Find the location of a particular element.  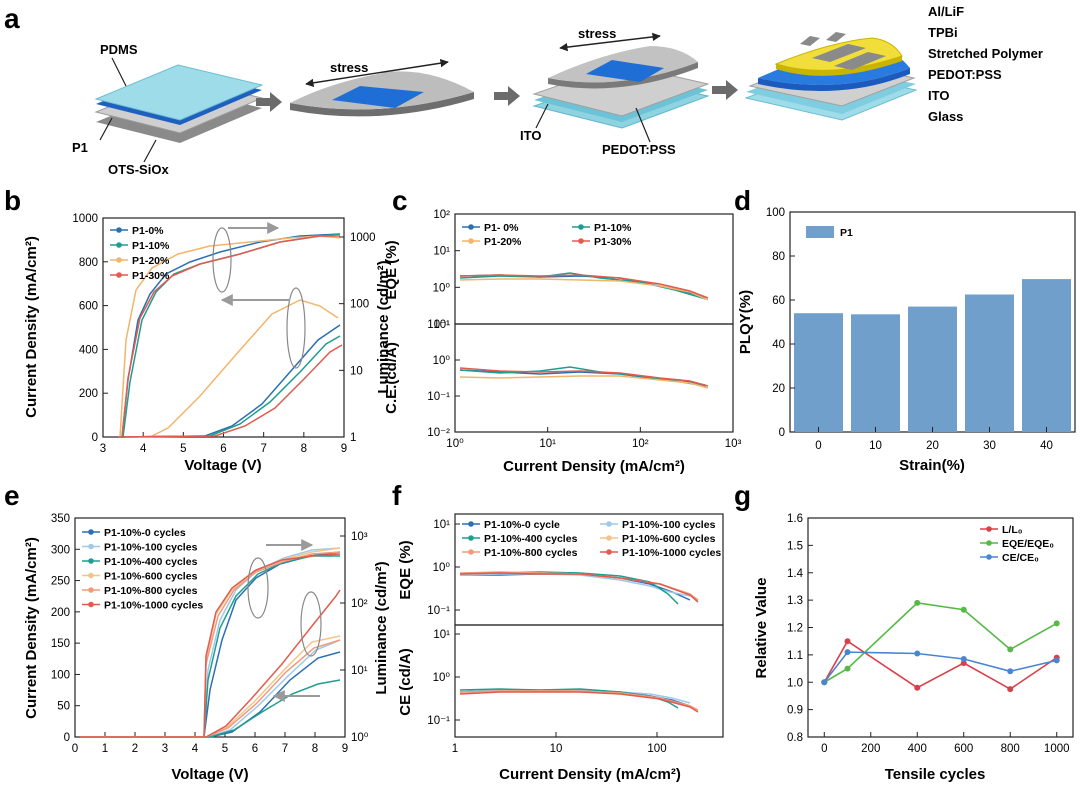

y2-axis: 1 10 100 1000 is located at coordinates (357, 338).